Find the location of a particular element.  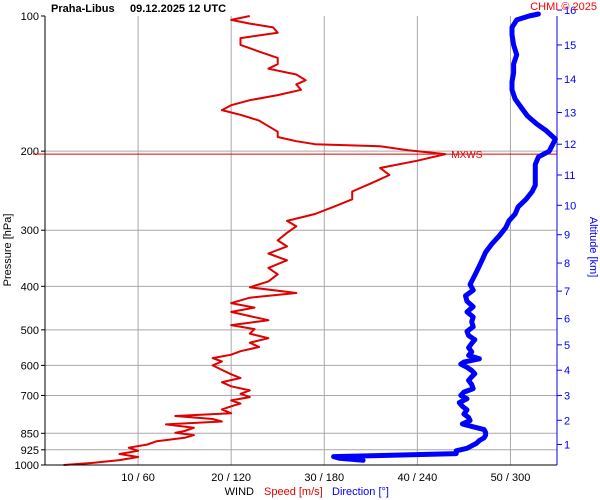

altitude-tick-label: 2 is located at coordinates (567, 421).